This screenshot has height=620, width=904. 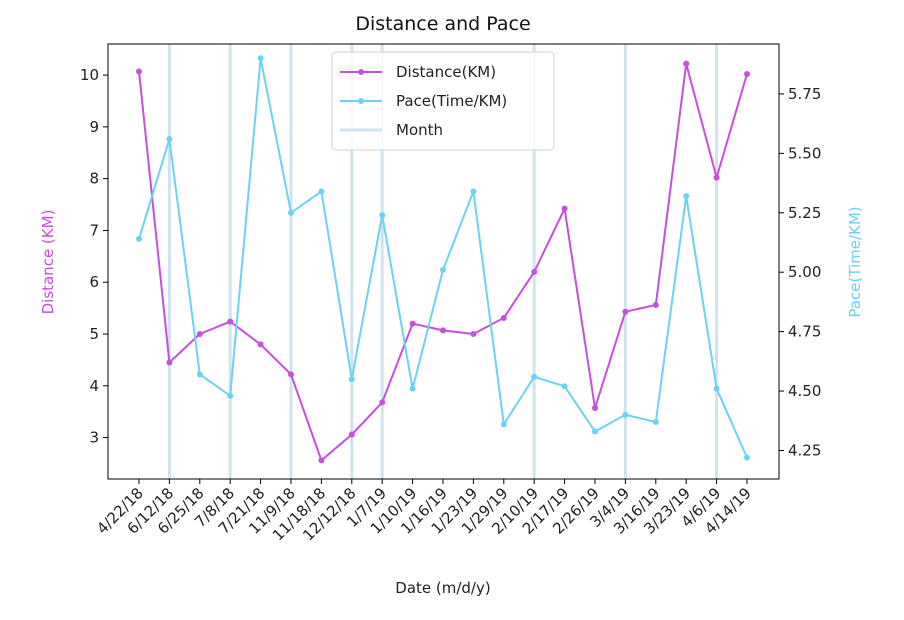 What do you see at coordinates (446, 72) in the screenshot?
I see `legend-label: Distance(KM)` at bounding box center [446, 72].